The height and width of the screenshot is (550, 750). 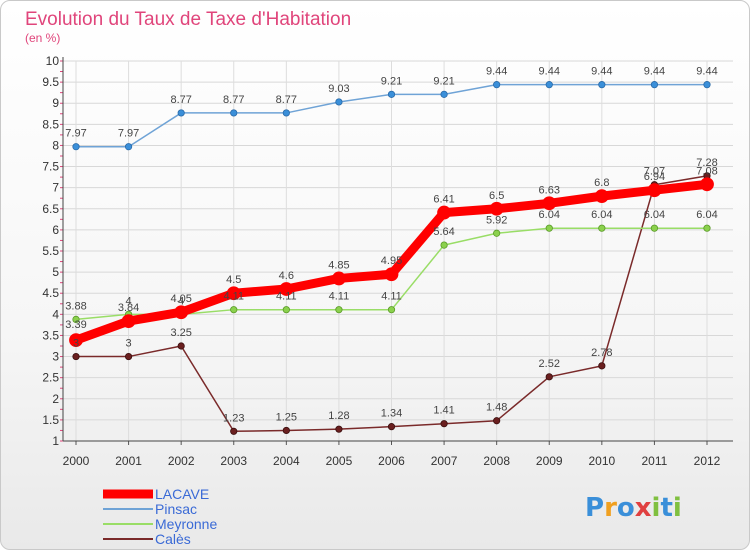 What do you see at coordinates (594, 508) in the screenshot?
I see `logo-letter: P` at bounding box center [594, 508].